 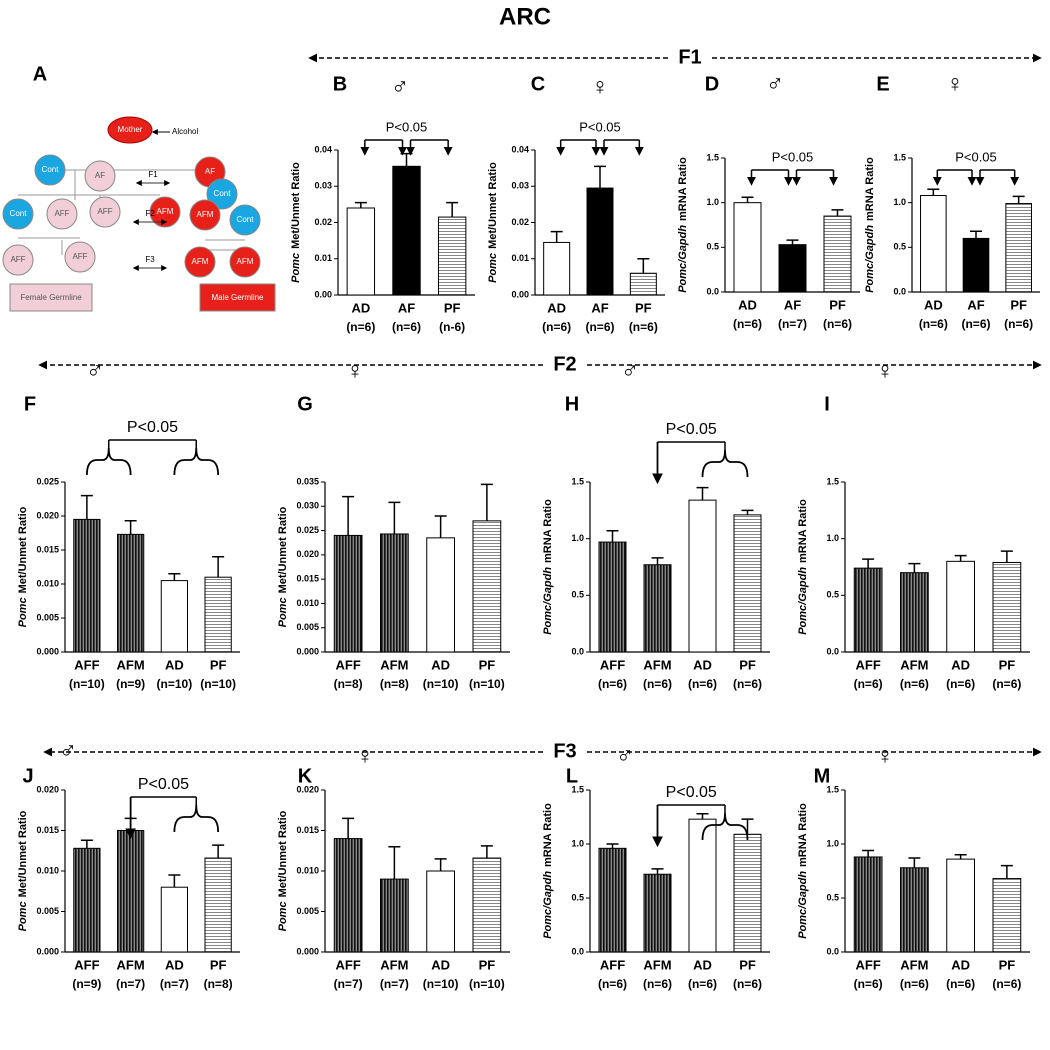 I want to click on panel-letter: J, so click(x=27, y=776).